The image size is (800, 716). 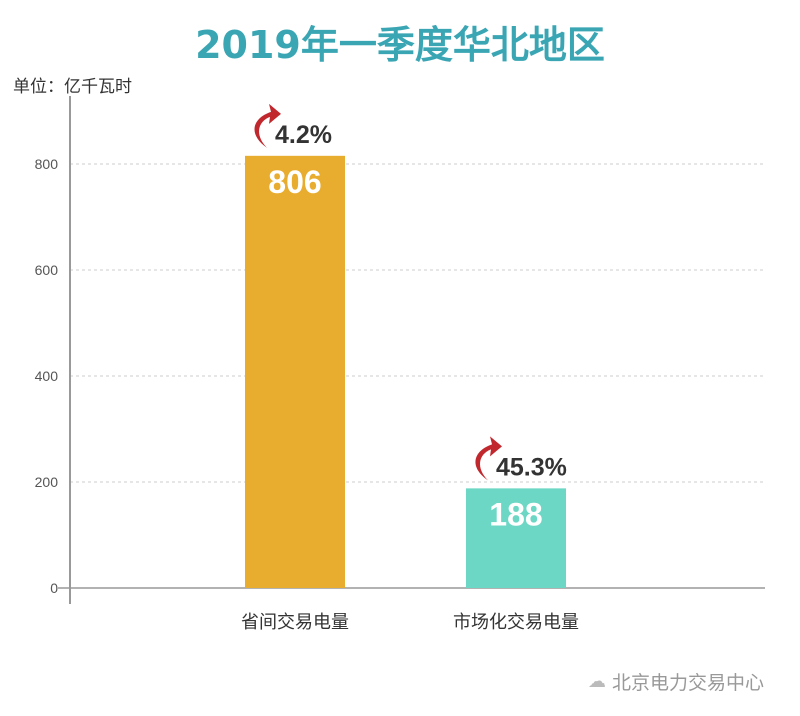 What do you see at coordinates (303, 135) in the screenshot?
I see `growth-label: 4.2%` at bounding box center [303, 135].